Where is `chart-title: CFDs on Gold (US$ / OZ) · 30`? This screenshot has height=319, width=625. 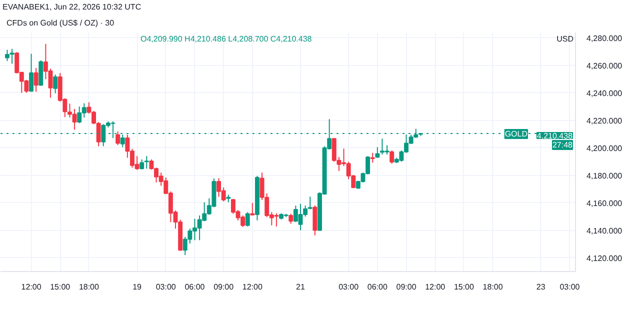 chart-title: CFDs on Gold (US$ / OZ) · 30 is located at coordinates (60, 23).